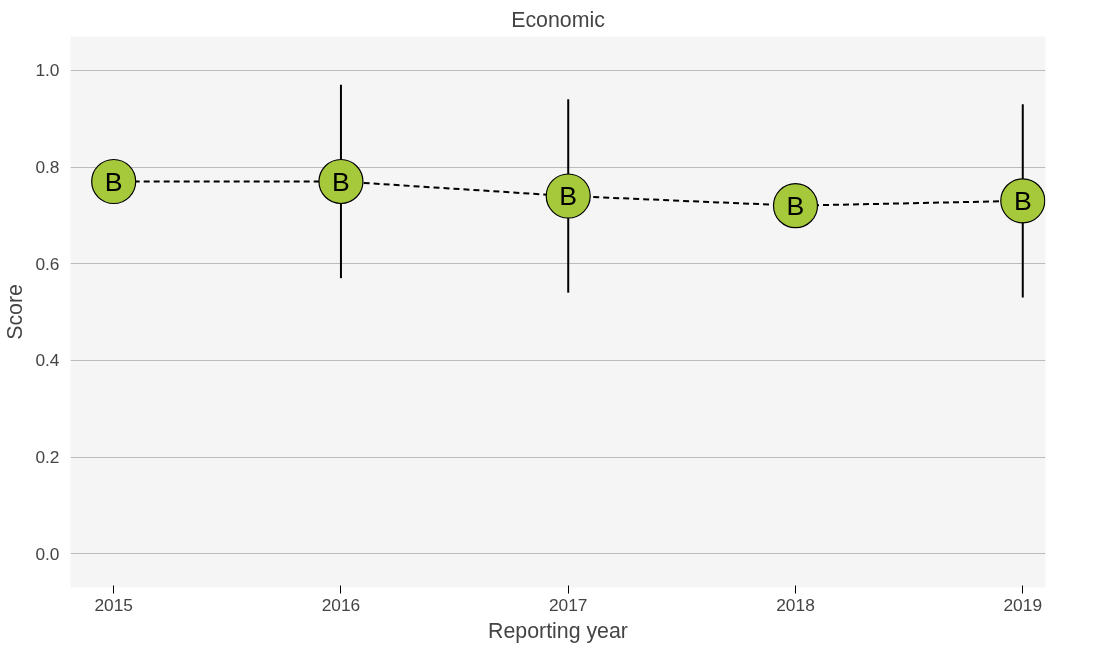 This screenshot has height=657, width=1096. I want to click on x-tick-label: 2016, so click(341, 604).